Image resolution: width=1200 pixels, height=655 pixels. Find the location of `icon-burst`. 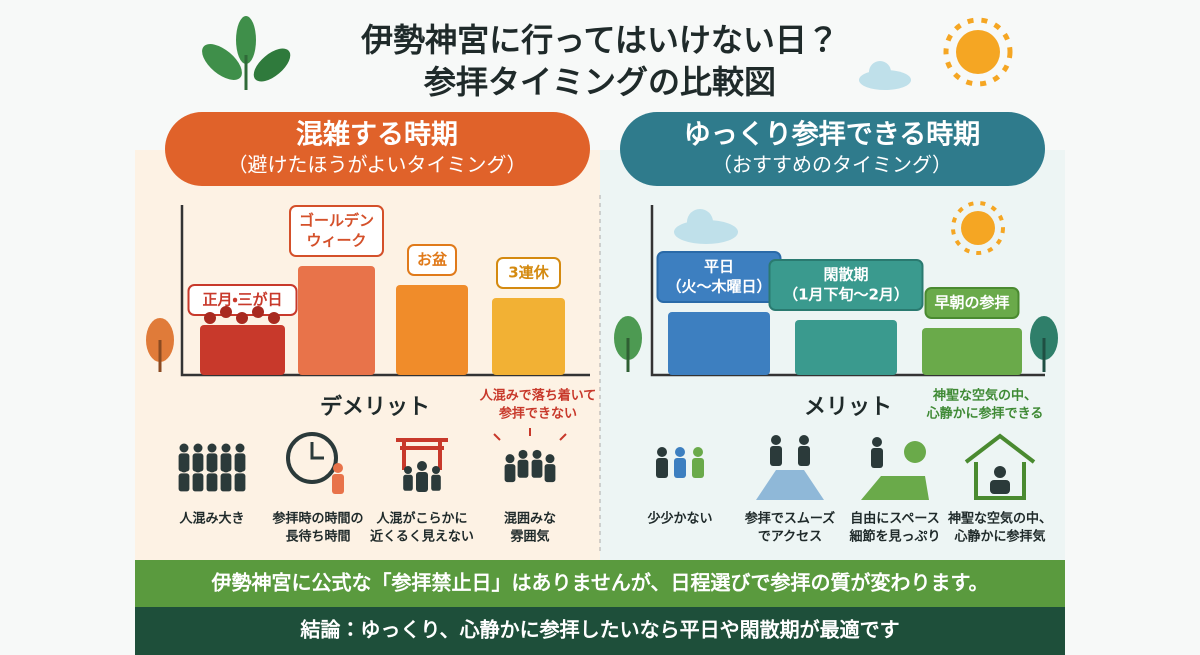

icon-burst is located at coordinates (530, 434).